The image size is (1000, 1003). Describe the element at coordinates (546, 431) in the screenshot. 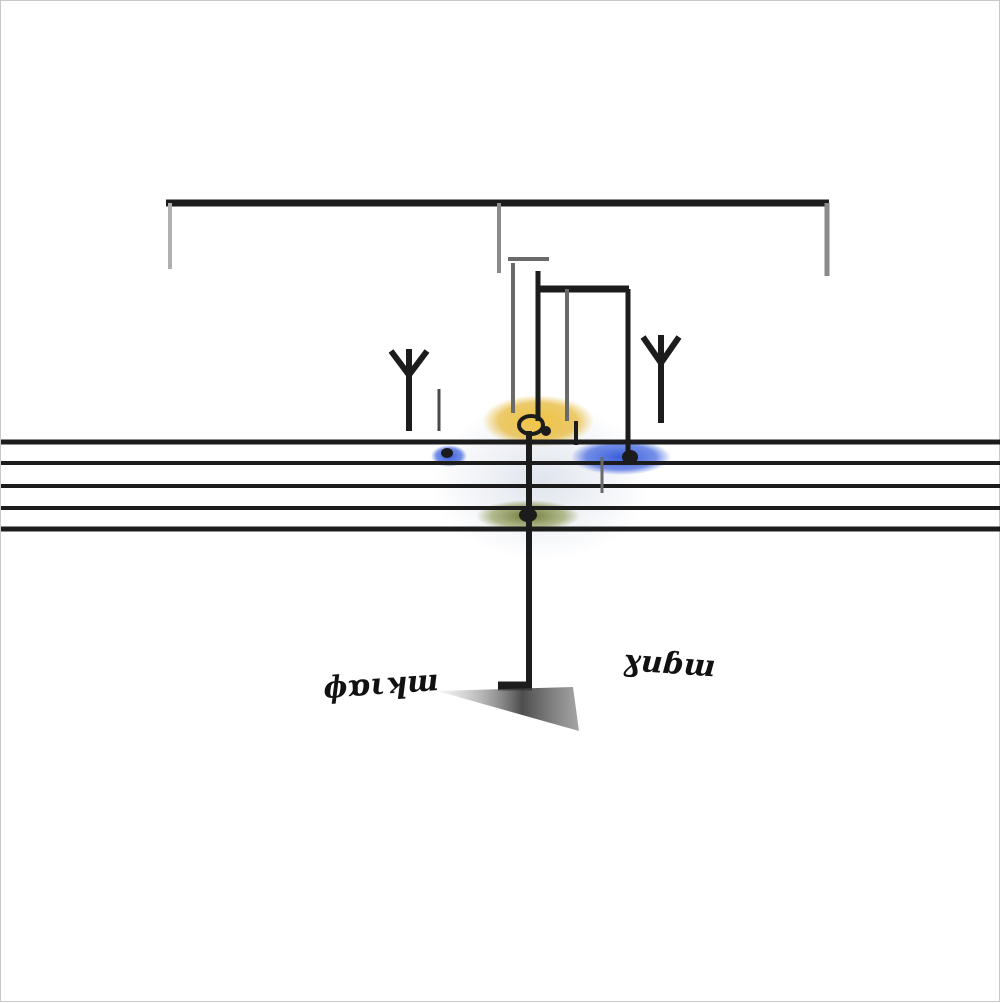

I see `notehead-small` at that location.